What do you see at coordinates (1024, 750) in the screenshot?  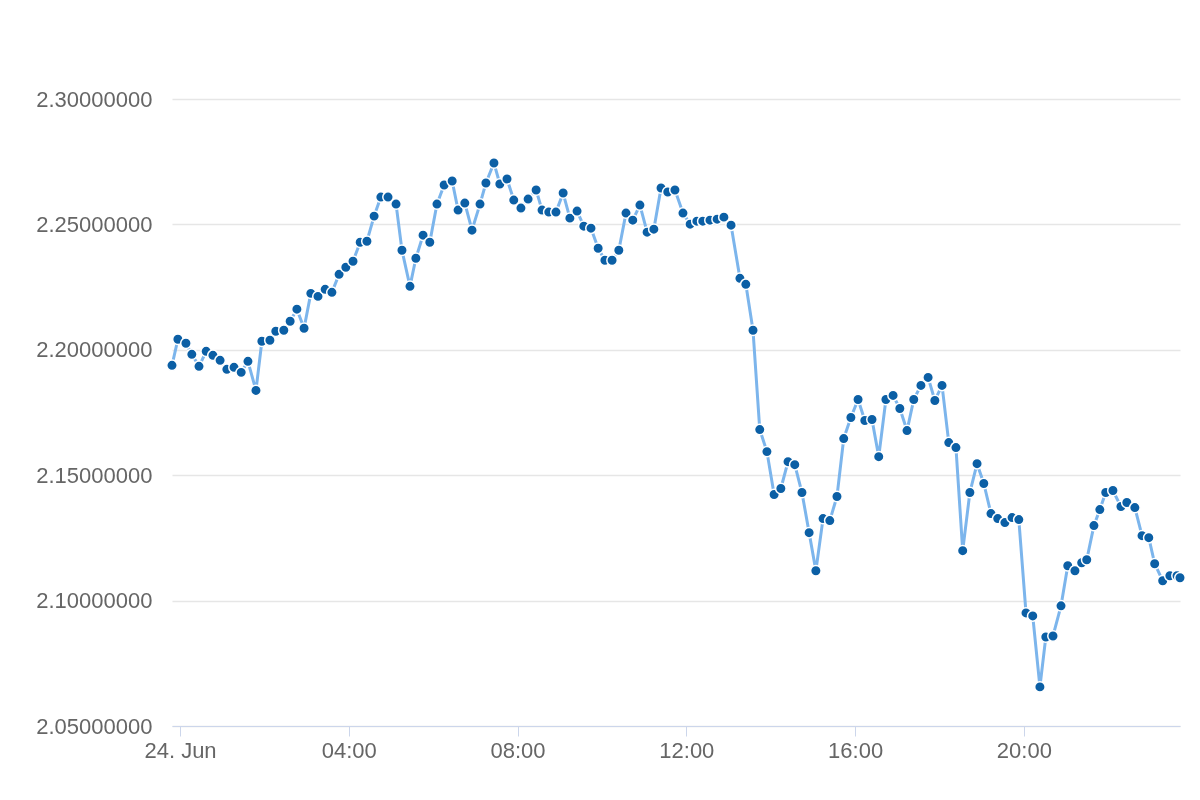 I see `x-tick-label: 20:00` at bounding box center [1024, 750].